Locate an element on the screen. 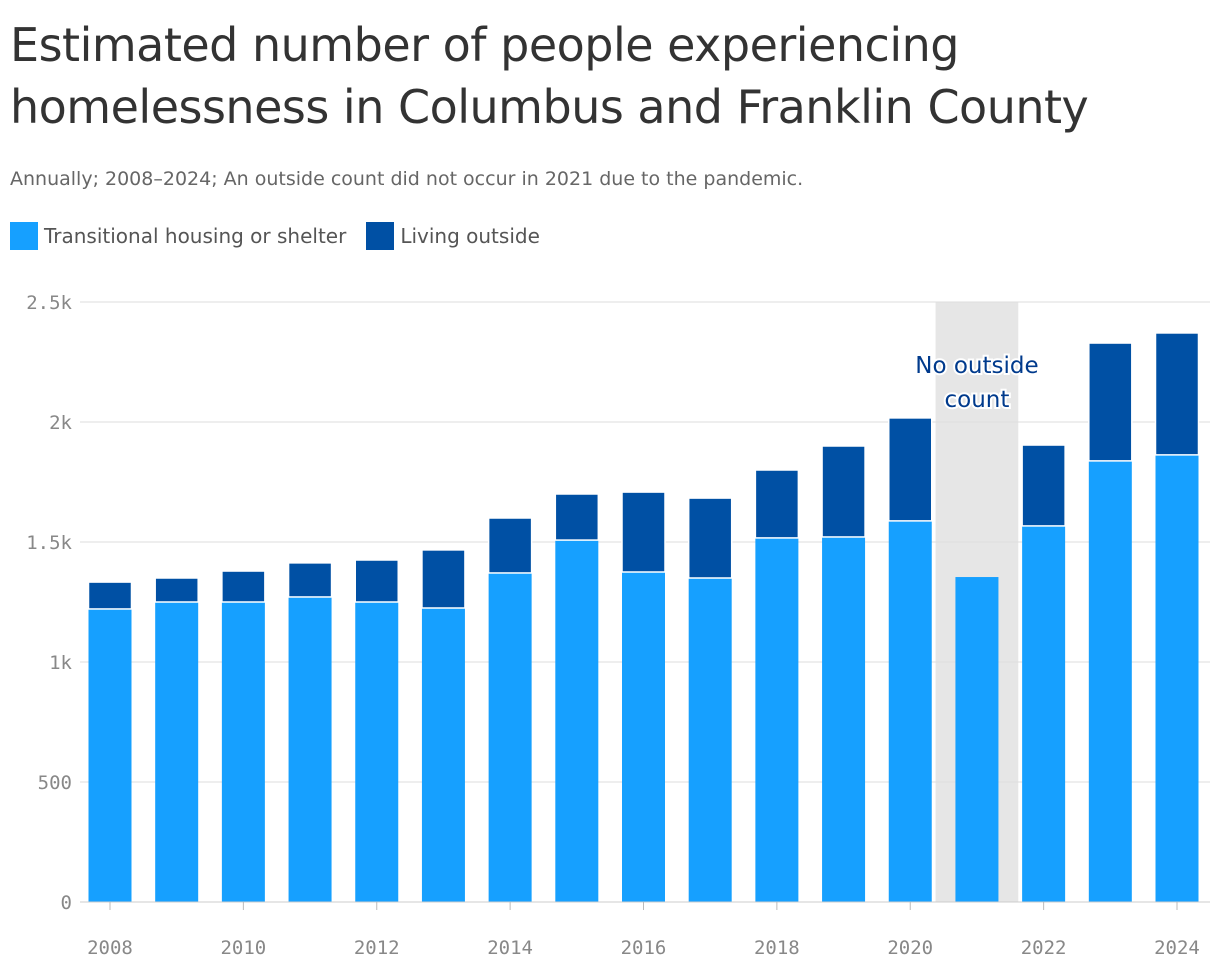  bar-shelter-2018 is located at coordinates (777, 719).